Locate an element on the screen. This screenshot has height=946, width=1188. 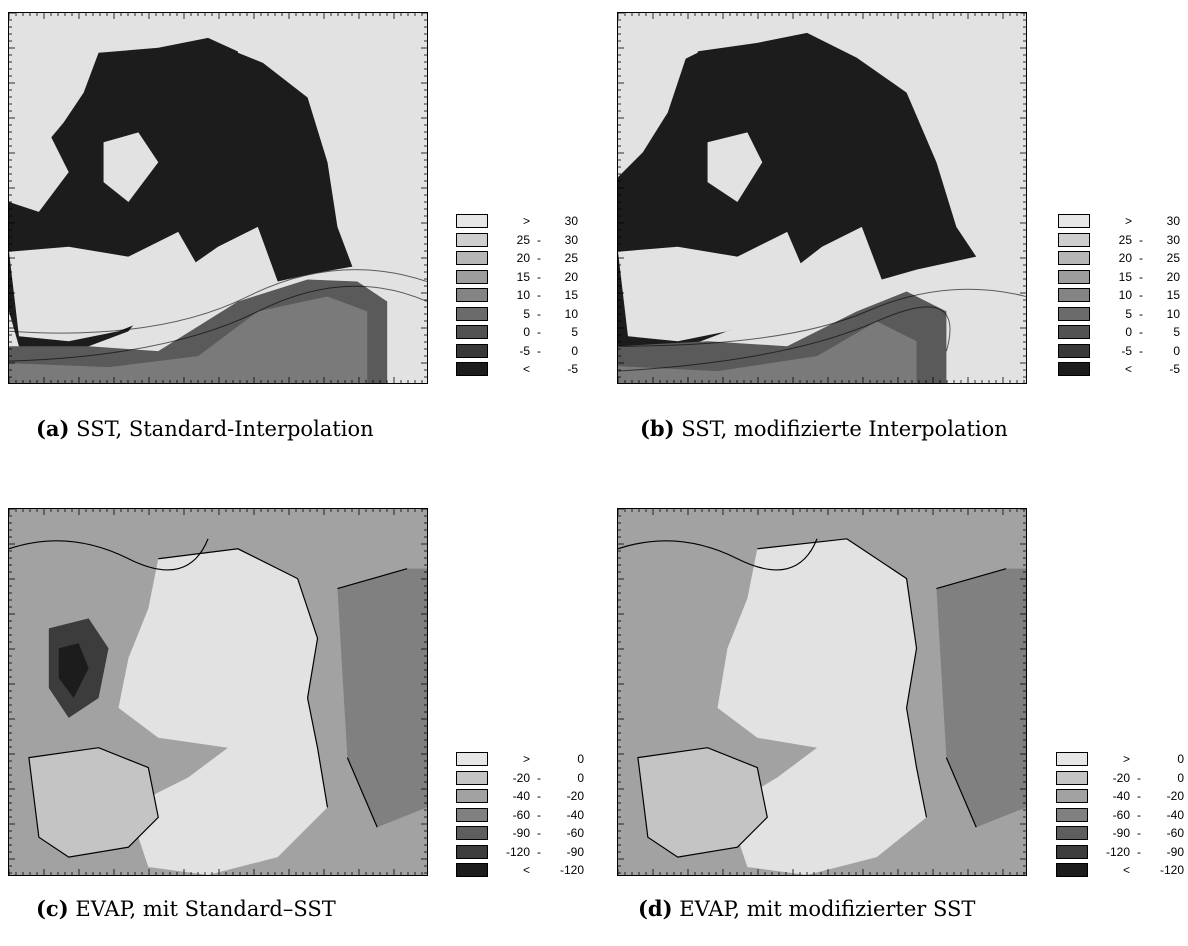
greenland-landmass is located at coordinates (710, 286).